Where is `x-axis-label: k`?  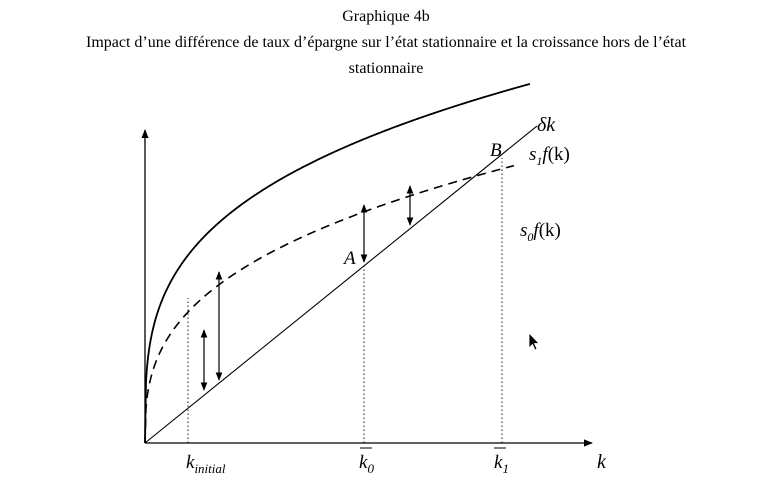
x-axis-label: k is located at coordinates (602, 462).